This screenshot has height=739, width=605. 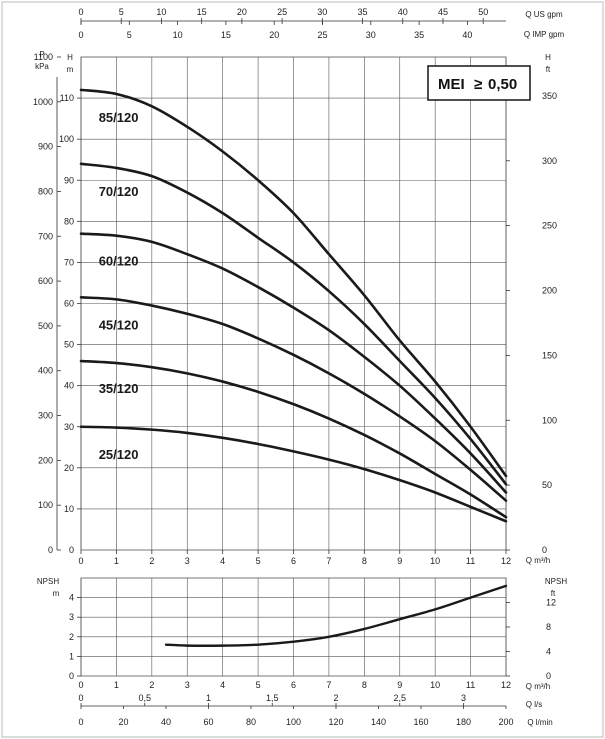 What do you see at coordinates (328, 685) in the screenshot?
I see `npsh-x-tick-label: 7` at bounding box center [328, 685].